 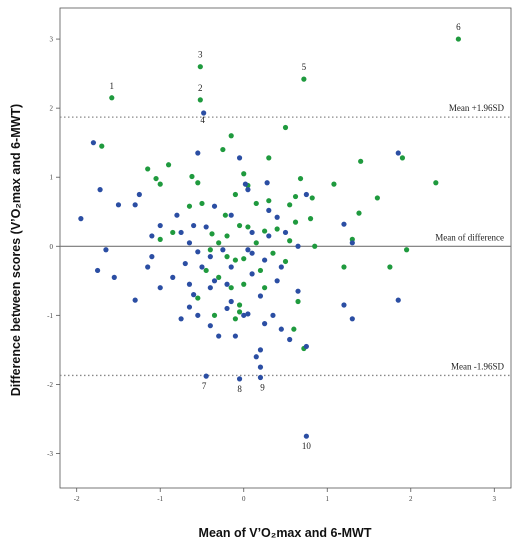 What do you see at coordinates (52, 109) in the screenshot?
I see `y-tick-label: 2` at bounding box center [52, 109].